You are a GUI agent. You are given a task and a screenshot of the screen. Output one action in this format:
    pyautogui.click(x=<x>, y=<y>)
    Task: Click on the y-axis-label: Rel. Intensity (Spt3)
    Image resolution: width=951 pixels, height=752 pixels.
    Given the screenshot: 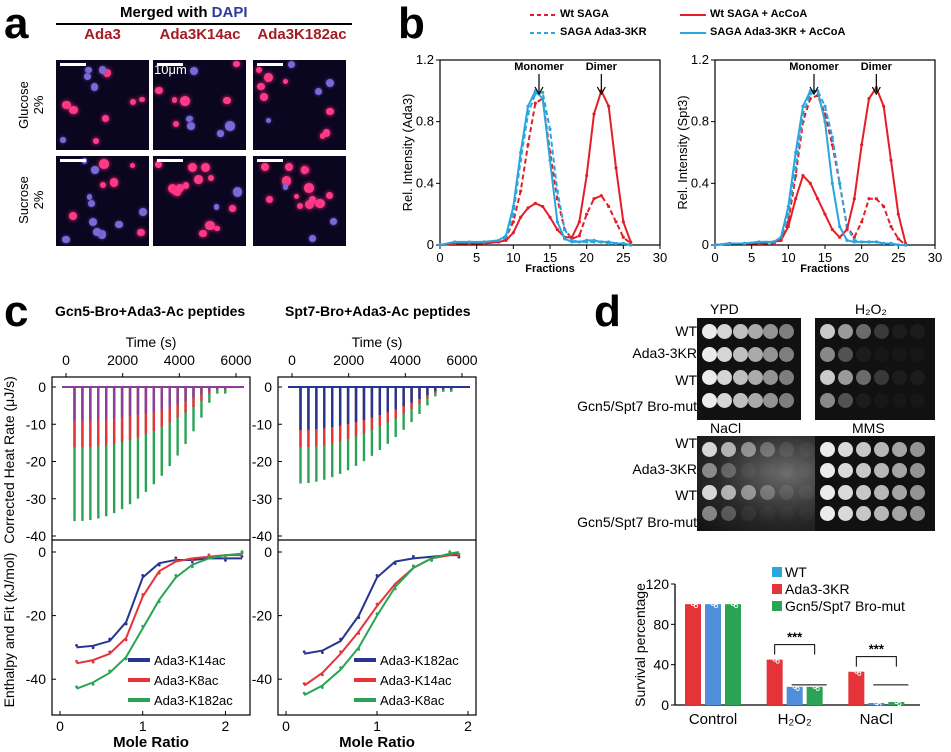 What is the action you would take?
    pyautogui.click(x=682, y=152)
    